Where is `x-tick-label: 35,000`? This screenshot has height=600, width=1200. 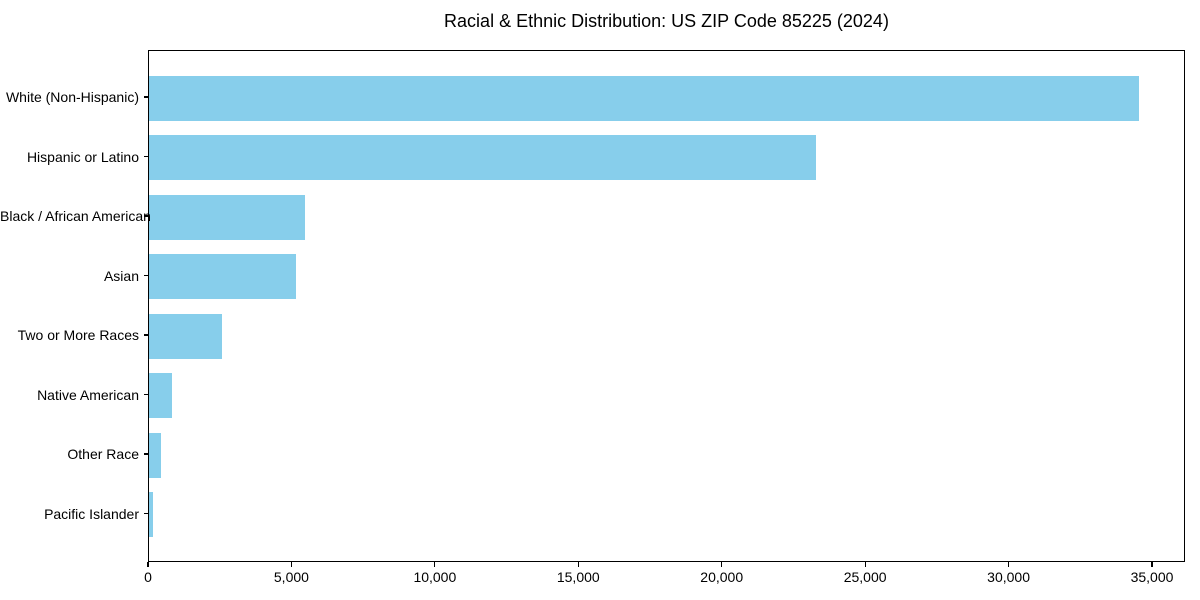 x-tick-label: 35,000 is located at coordinates (1152, 577).